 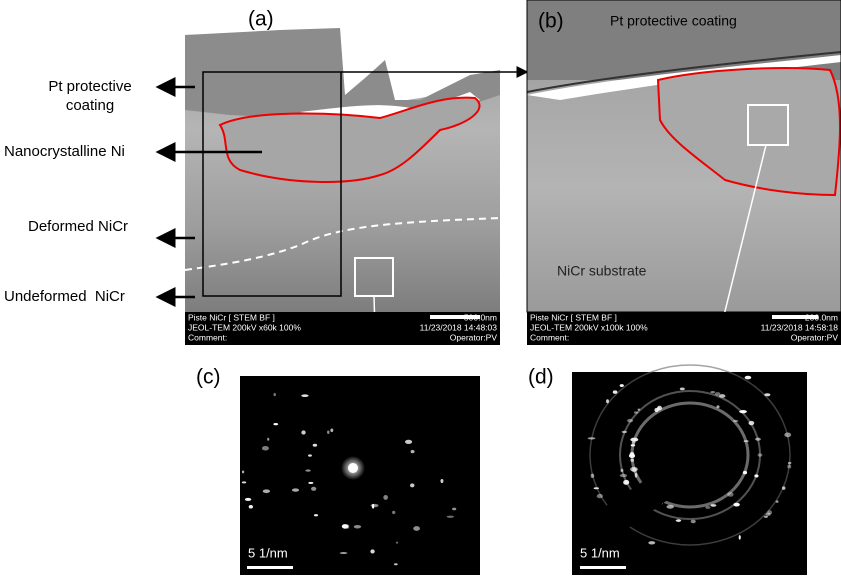 I want to click on substrate-label: NiCr substrate, so click(x=602, y=271).